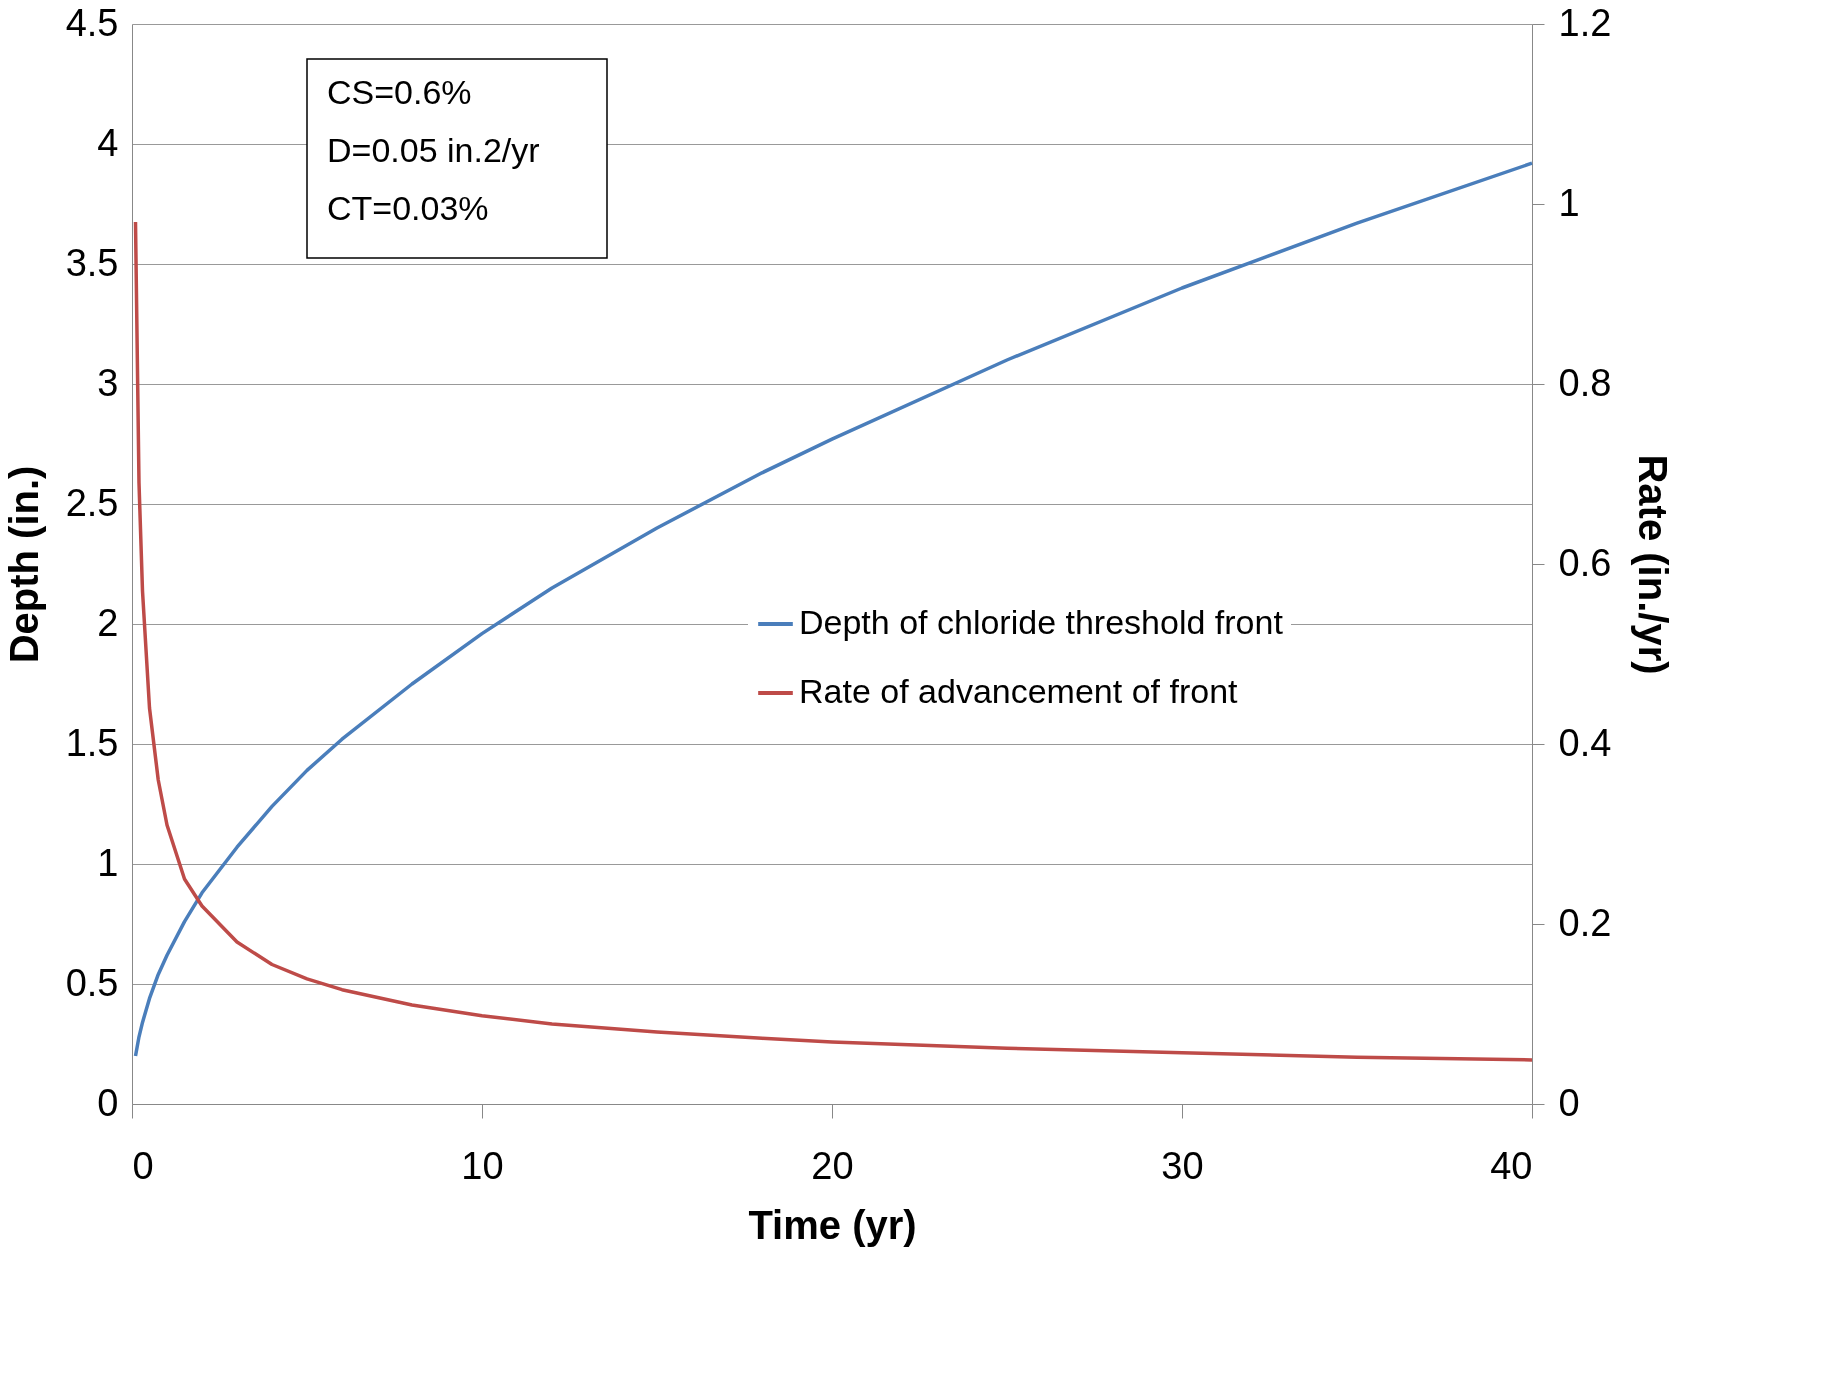 The image size is (1847, 1381). I want to click on y-tick-label: 4.5, so click(92, 22).